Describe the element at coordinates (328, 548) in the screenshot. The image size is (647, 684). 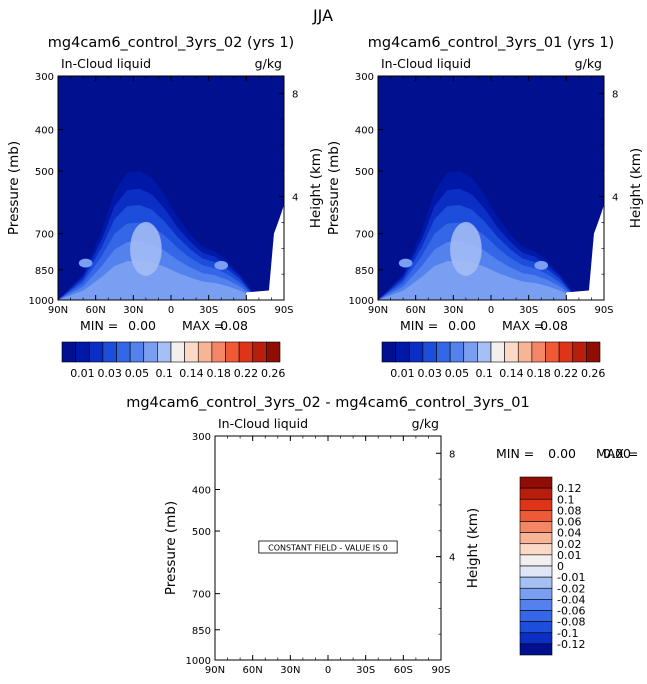
I see `constant-field-annotation: CONSTANT FIELD - VALUE IS 0` at that location.